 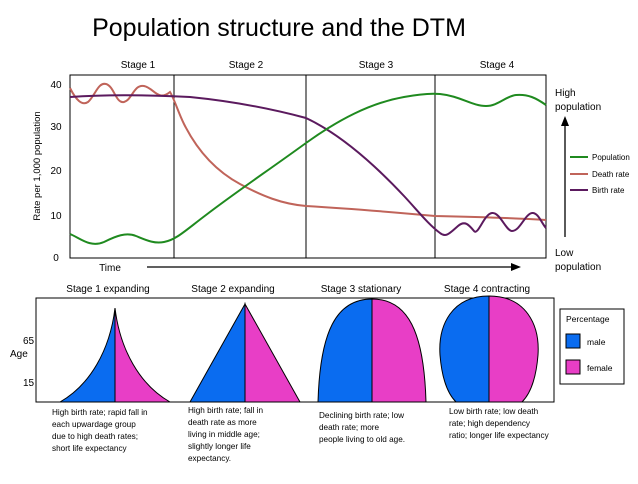 I want to click on description-4-line-3: ratio; longer life expectancy, so click(x=499, y=435).